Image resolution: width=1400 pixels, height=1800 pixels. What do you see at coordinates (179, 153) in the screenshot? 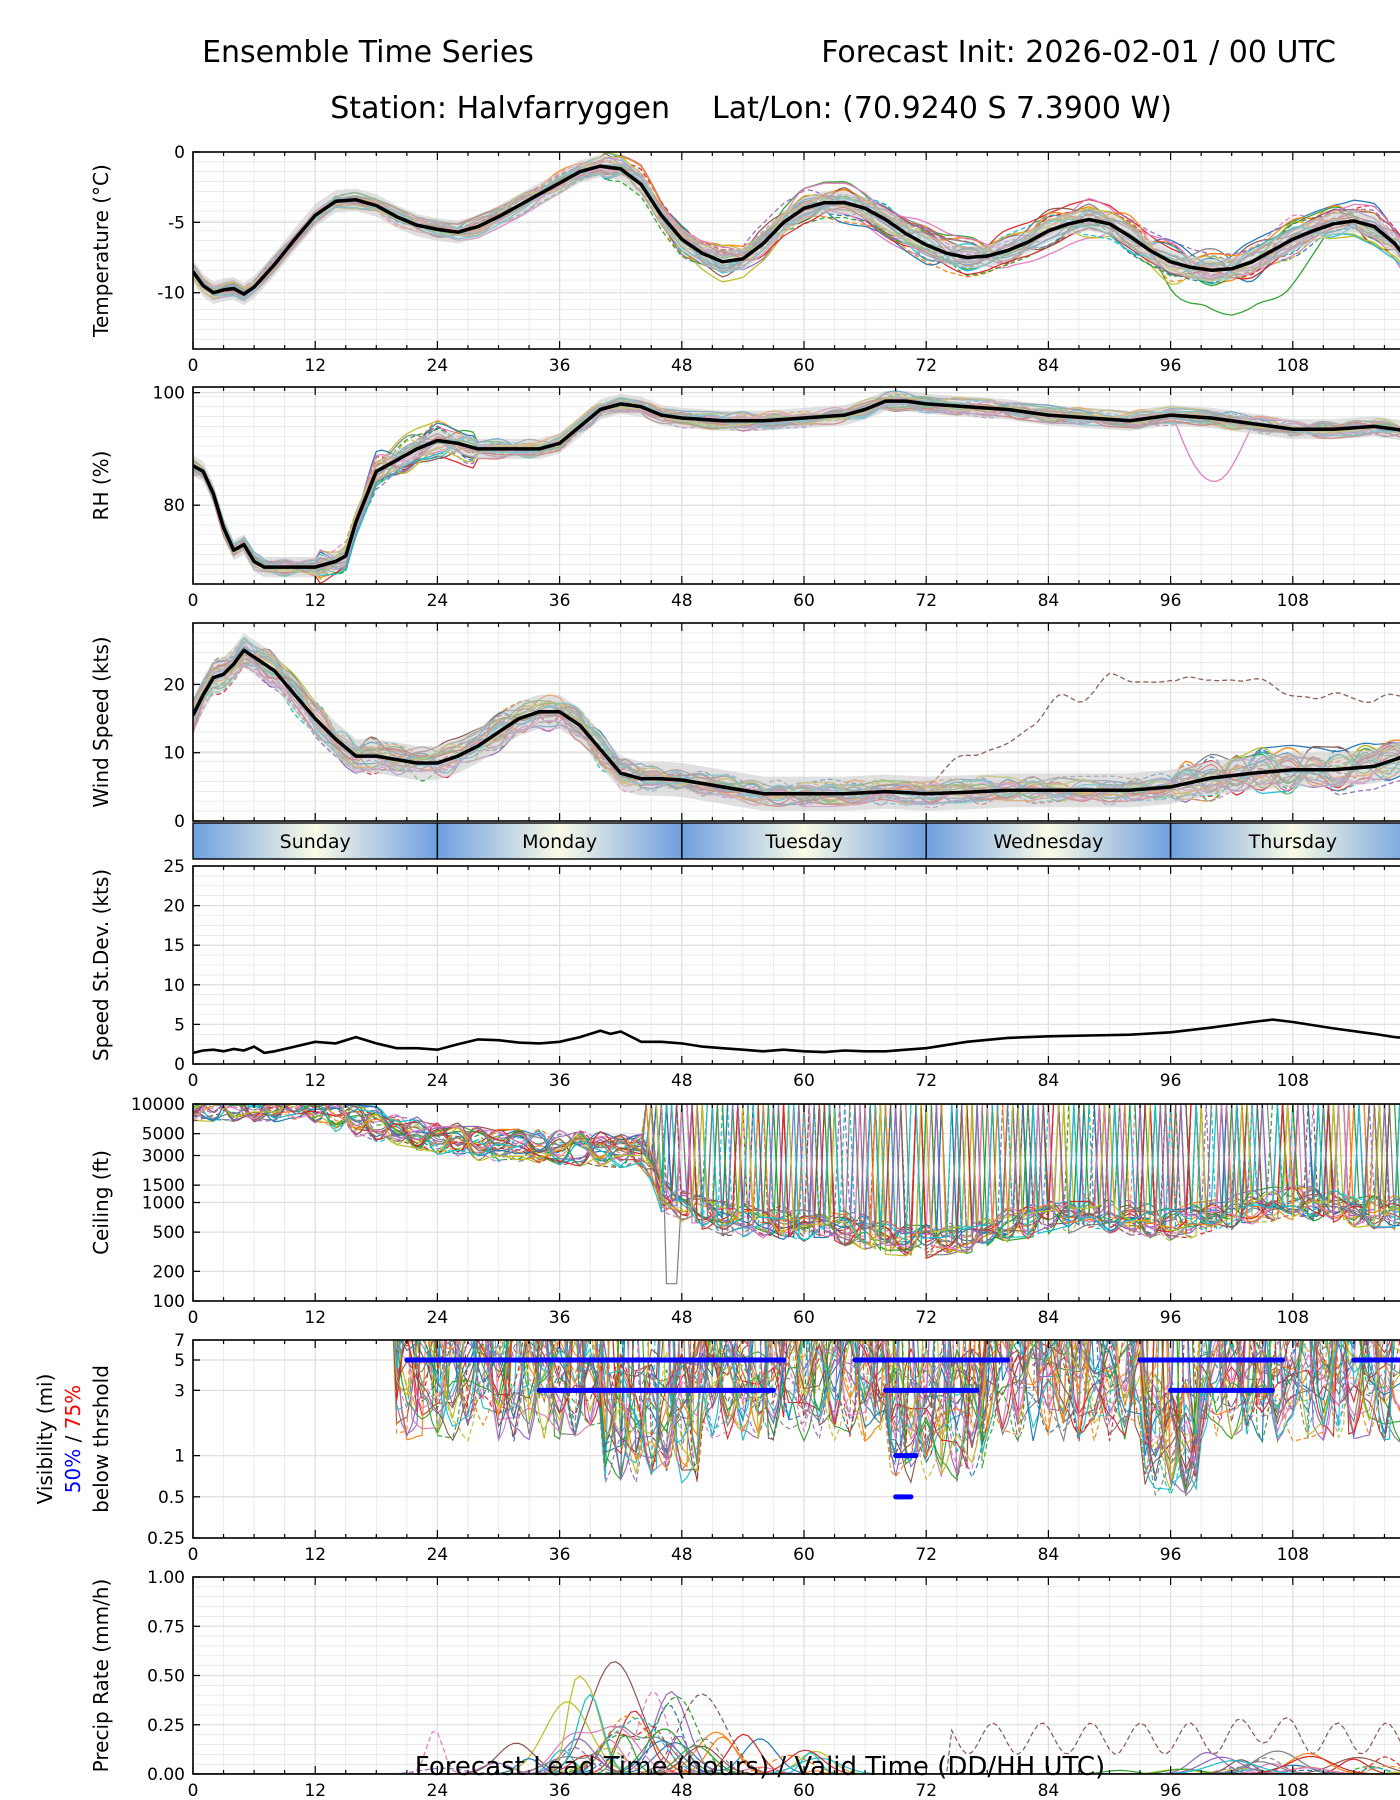
I see `y-tick-label: 0` at bounding box center [179, 153].